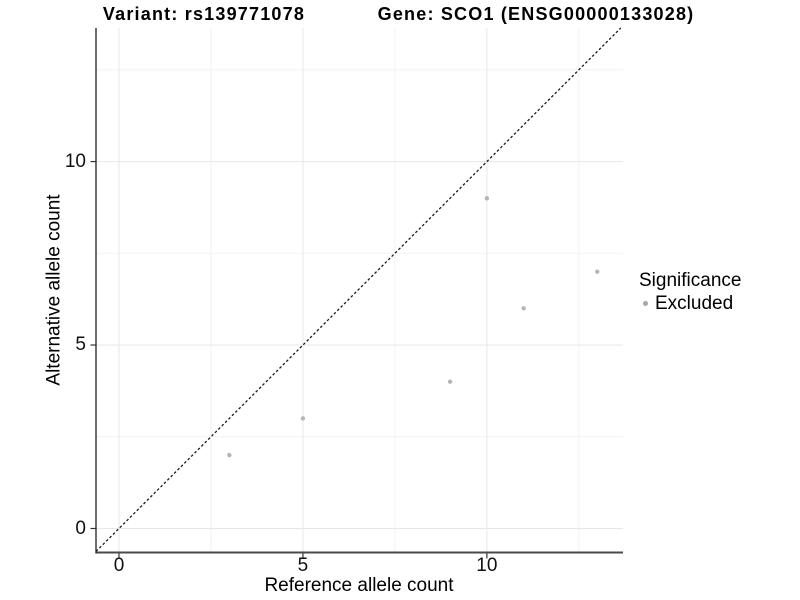 Image resolution: width=800 pixels, height=600 pixels. Describe the element at coordinates (694, 303) in the screenshot. I see `legend-item-label: Excluded` at that location.